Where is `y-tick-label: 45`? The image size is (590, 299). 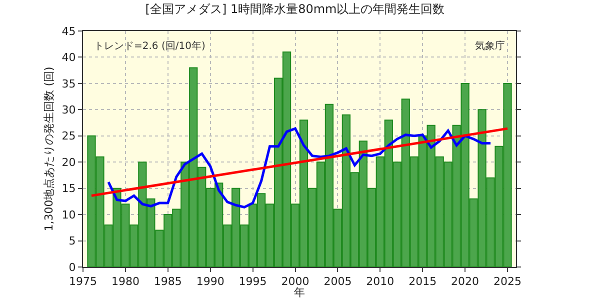
y-tick-label: 45 is located at coordinates (69, 31).